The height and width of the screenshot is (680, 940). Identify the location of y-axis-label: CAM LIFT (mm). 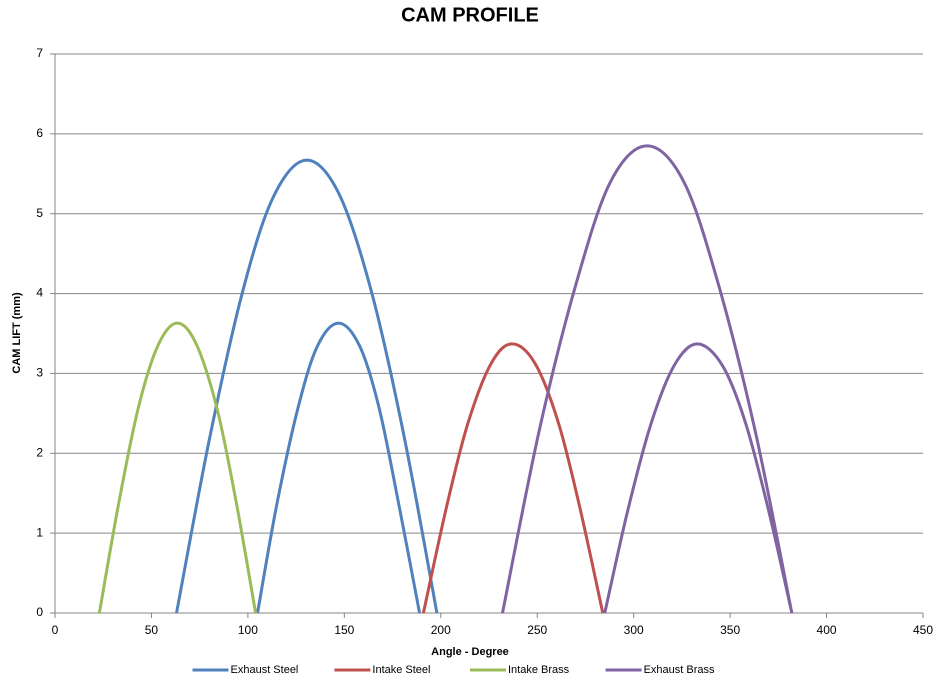
(17, 333).